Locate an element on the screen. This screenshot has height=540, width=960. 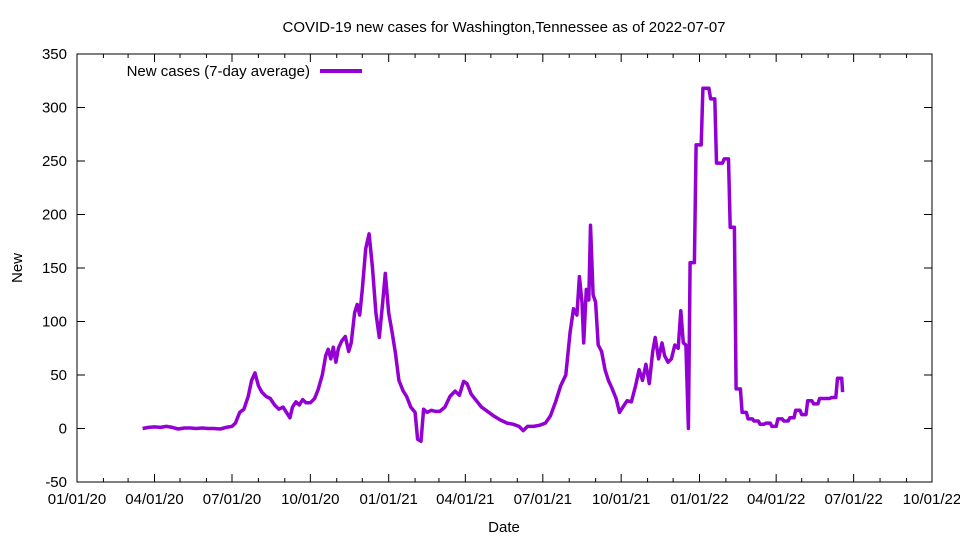
x-tick-label: 07/01/22 is located at coordinates (853, 499).